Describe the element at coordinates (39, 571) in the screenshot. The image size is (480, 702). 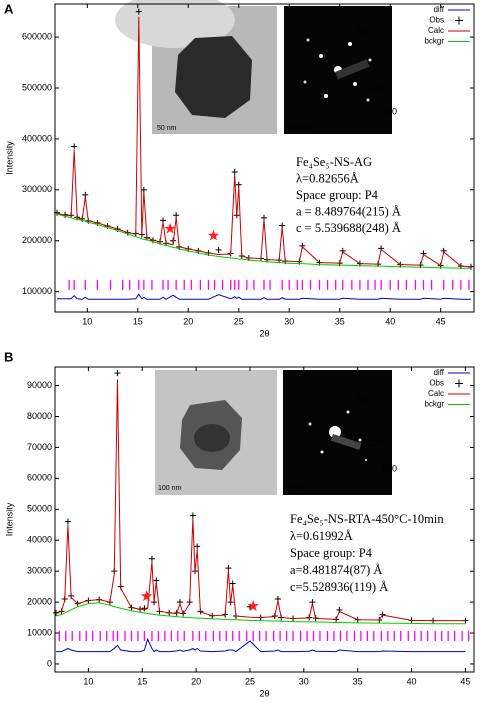
I see `y-tick-label: 30000` at that location.